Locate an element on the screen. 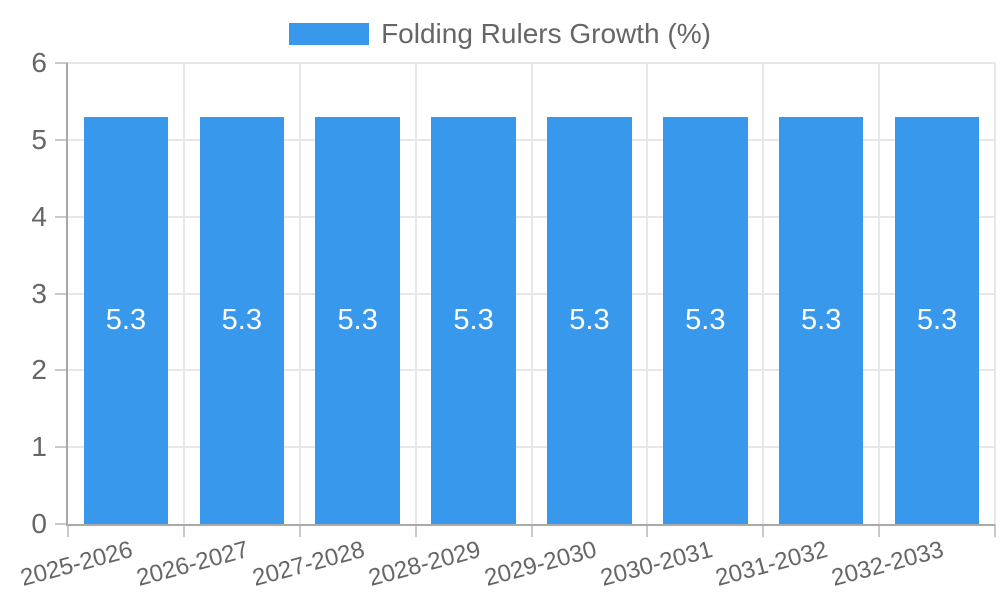 The image size is (1000, 600). y-axis-tick-label: 2 is located at coordinates (39, 370).